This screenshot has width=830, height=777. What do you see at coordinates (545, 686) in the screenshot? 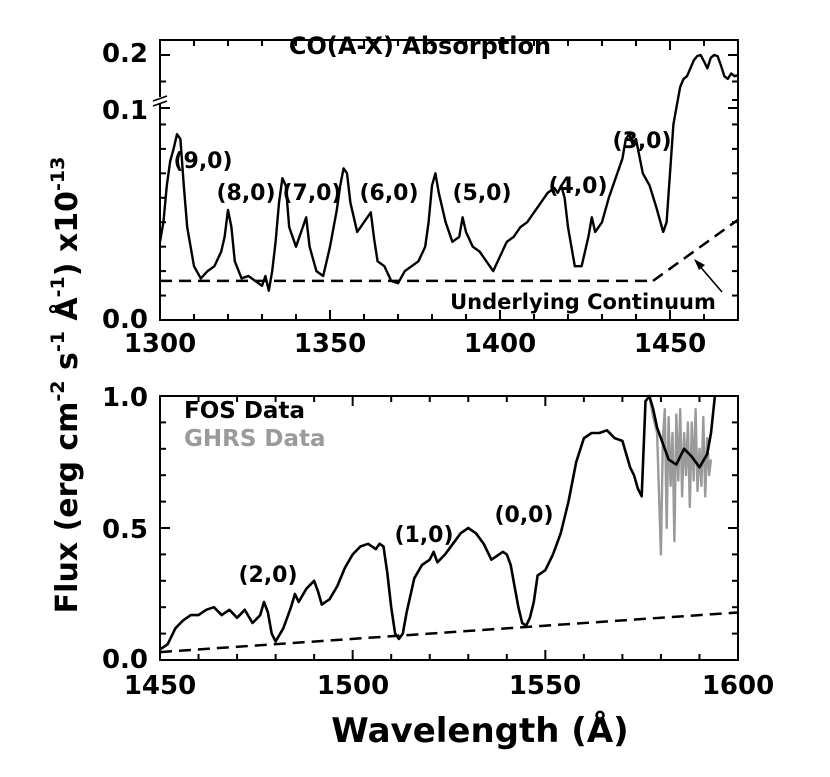
I see `bottom-x-tick-label-1550: 1550` at bounding box center [545, 686].